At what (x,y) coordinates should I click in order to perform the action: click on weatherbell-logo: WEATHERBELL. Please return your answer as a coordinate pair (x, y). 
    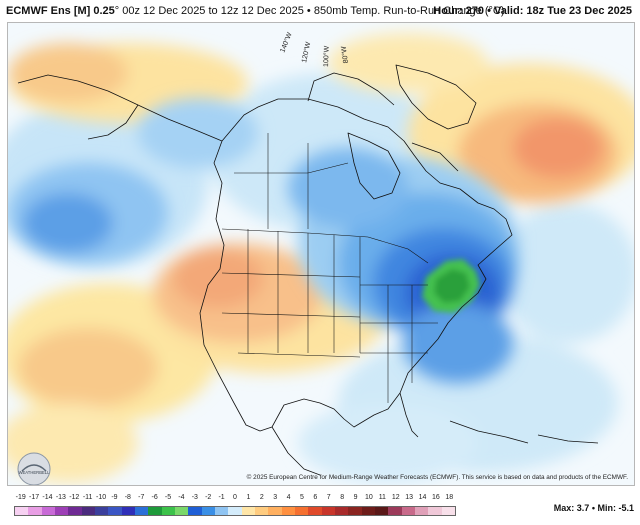
    Looking at the image, I should click on (34, 468).